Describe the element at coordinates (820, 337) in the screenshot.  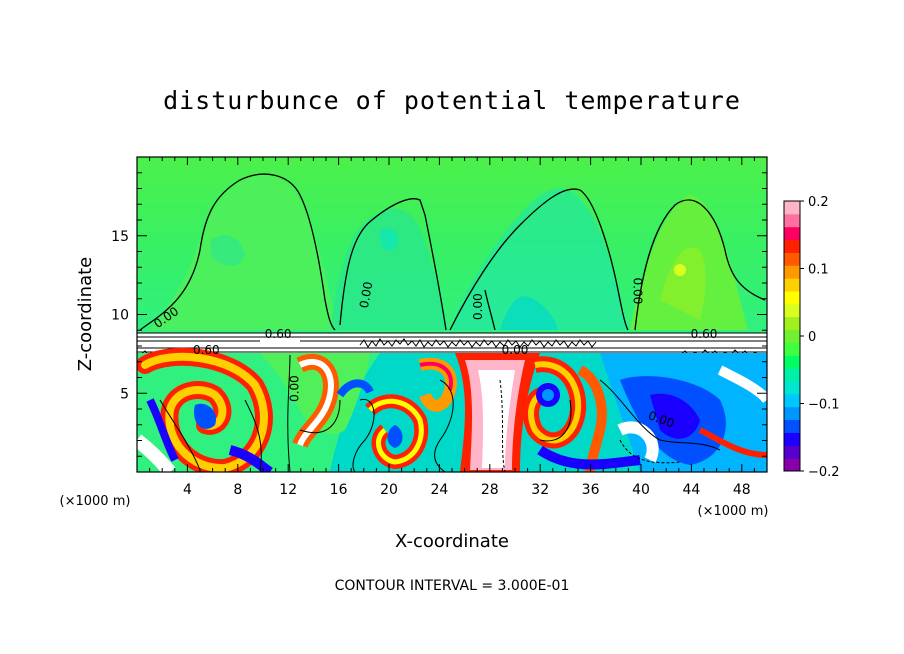
I see `colorbar-ticks: 0.2 0.1 0 −0.1 −0.2` at that location.